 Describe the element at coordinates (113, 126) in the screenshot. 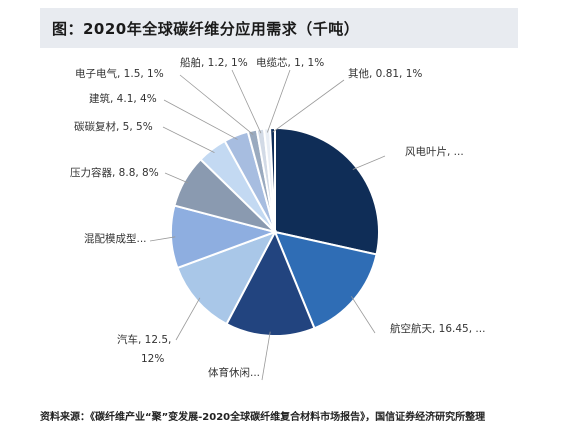

I see `slice-label: 碳碳复材, 5, 5%` at that location.